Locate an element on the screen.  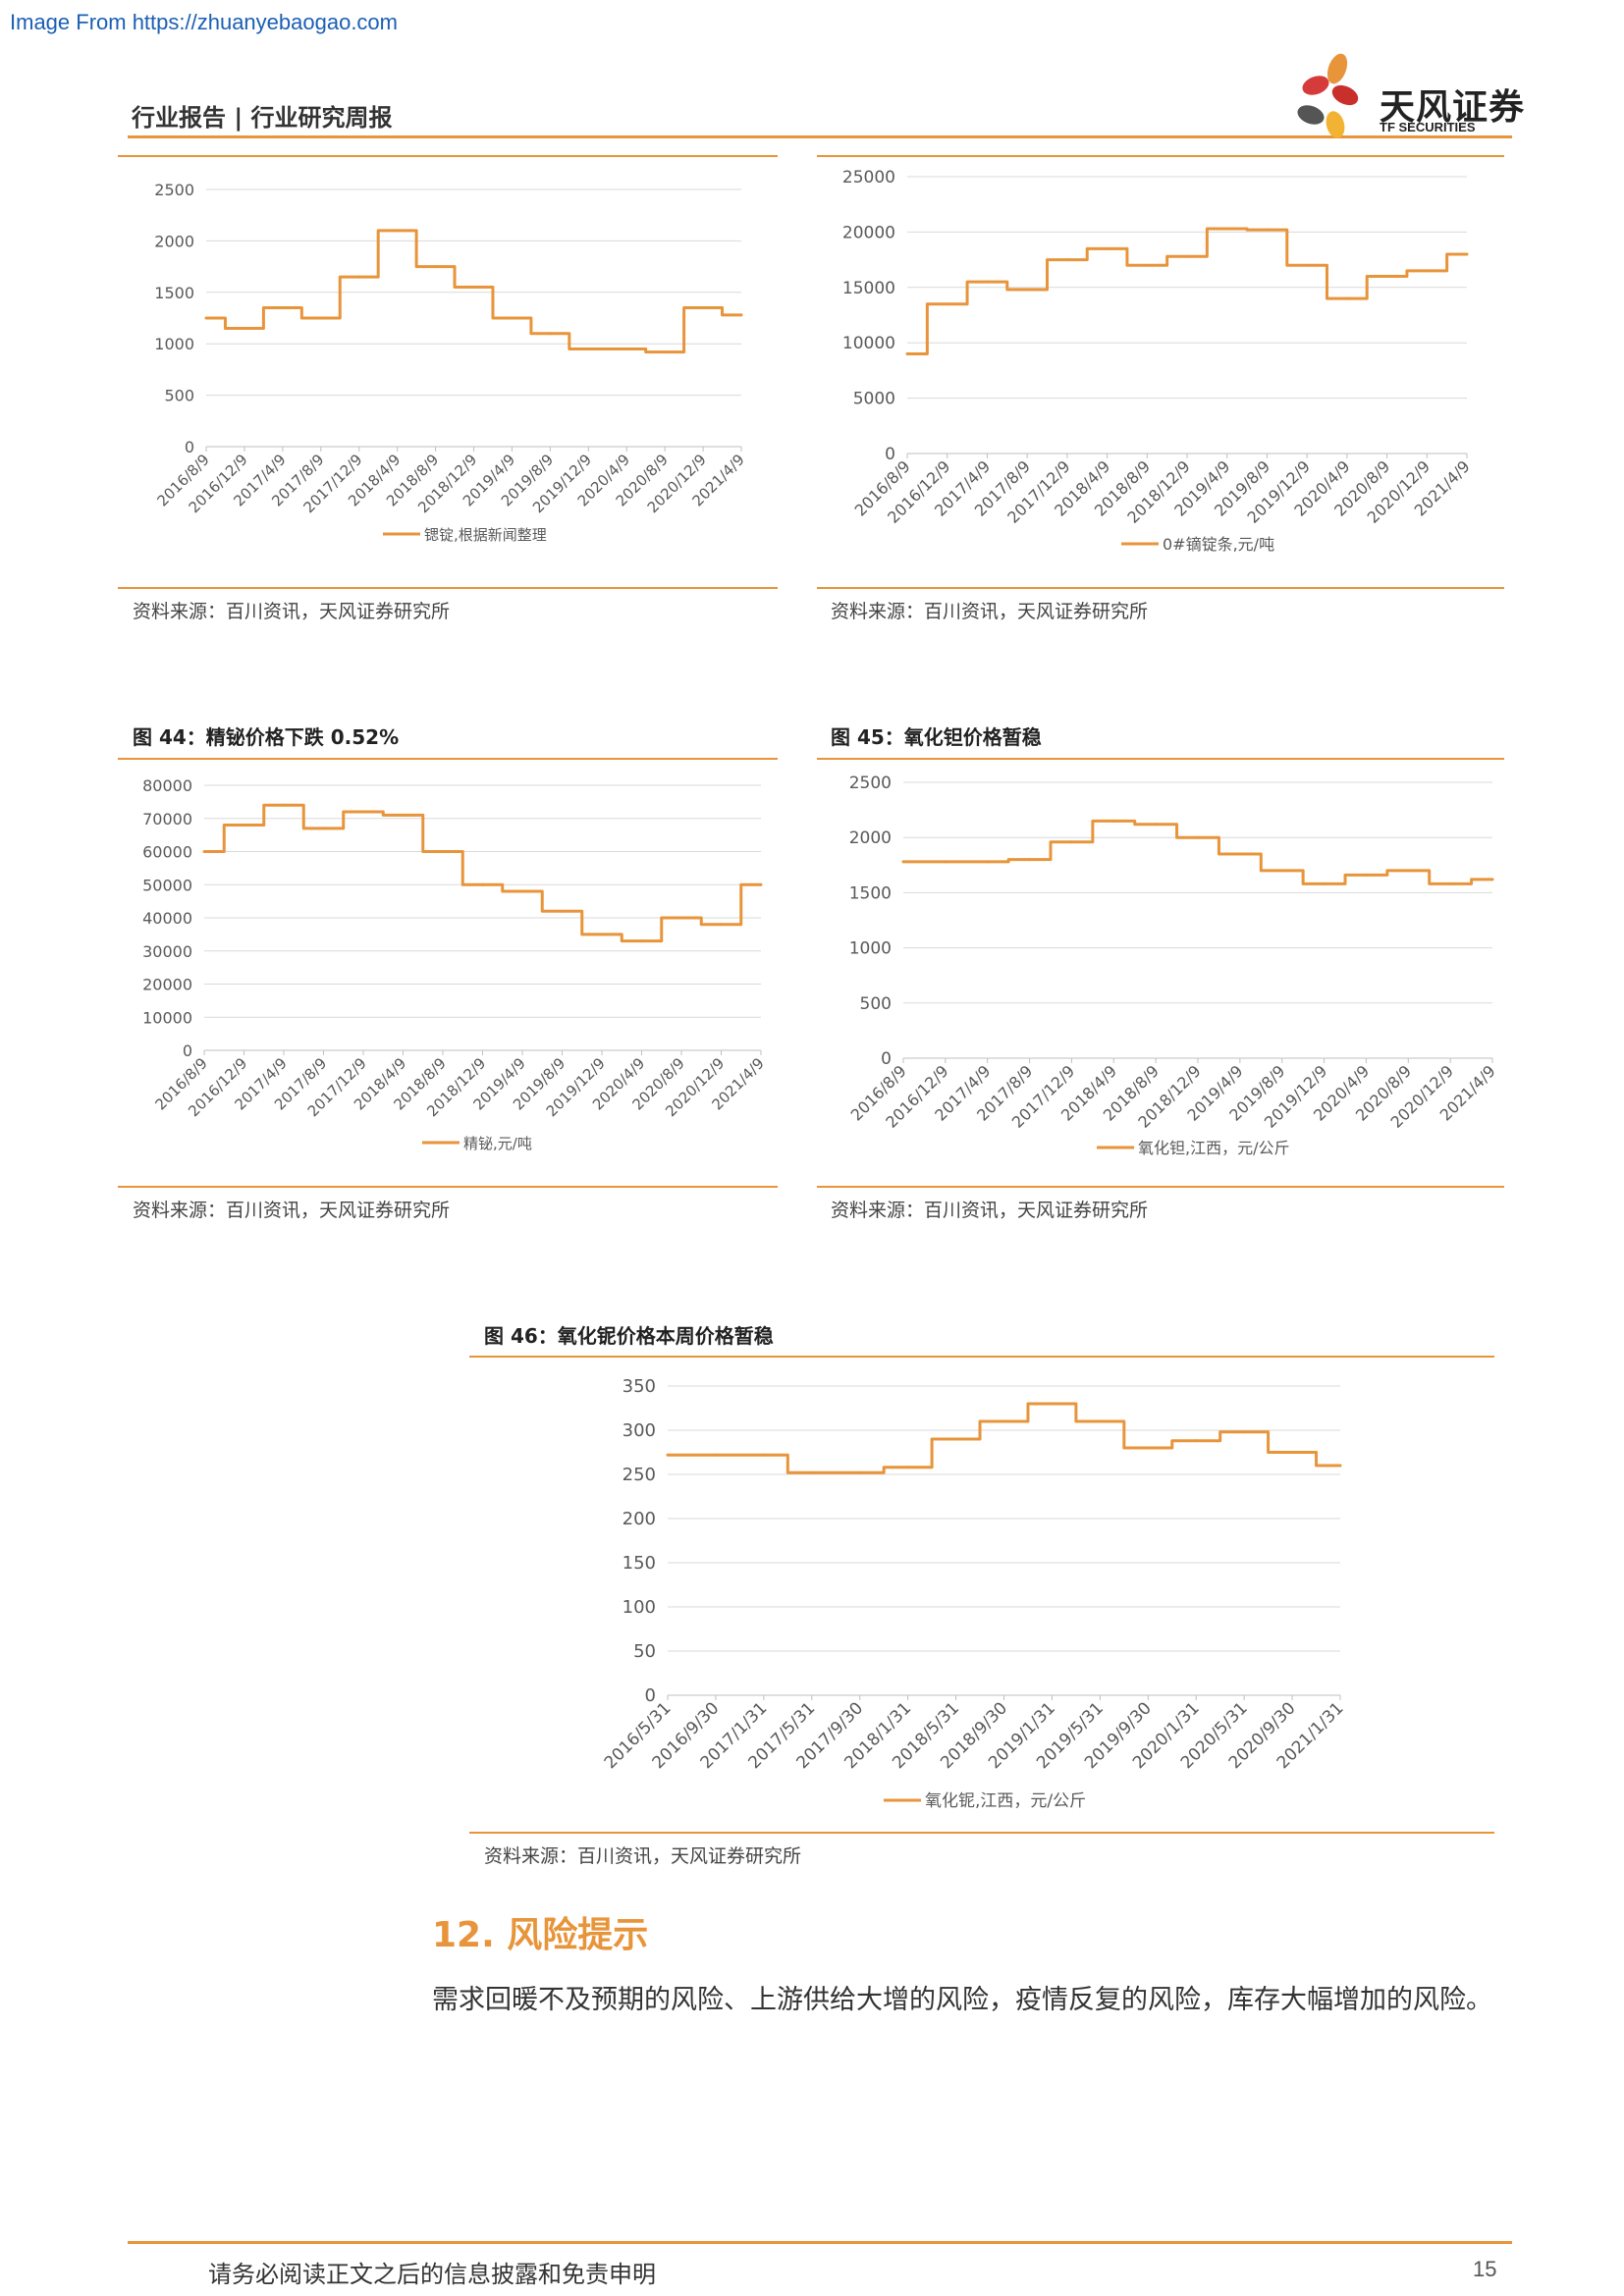
y-tick-label: 25000 is located at coordinates (868, 178).